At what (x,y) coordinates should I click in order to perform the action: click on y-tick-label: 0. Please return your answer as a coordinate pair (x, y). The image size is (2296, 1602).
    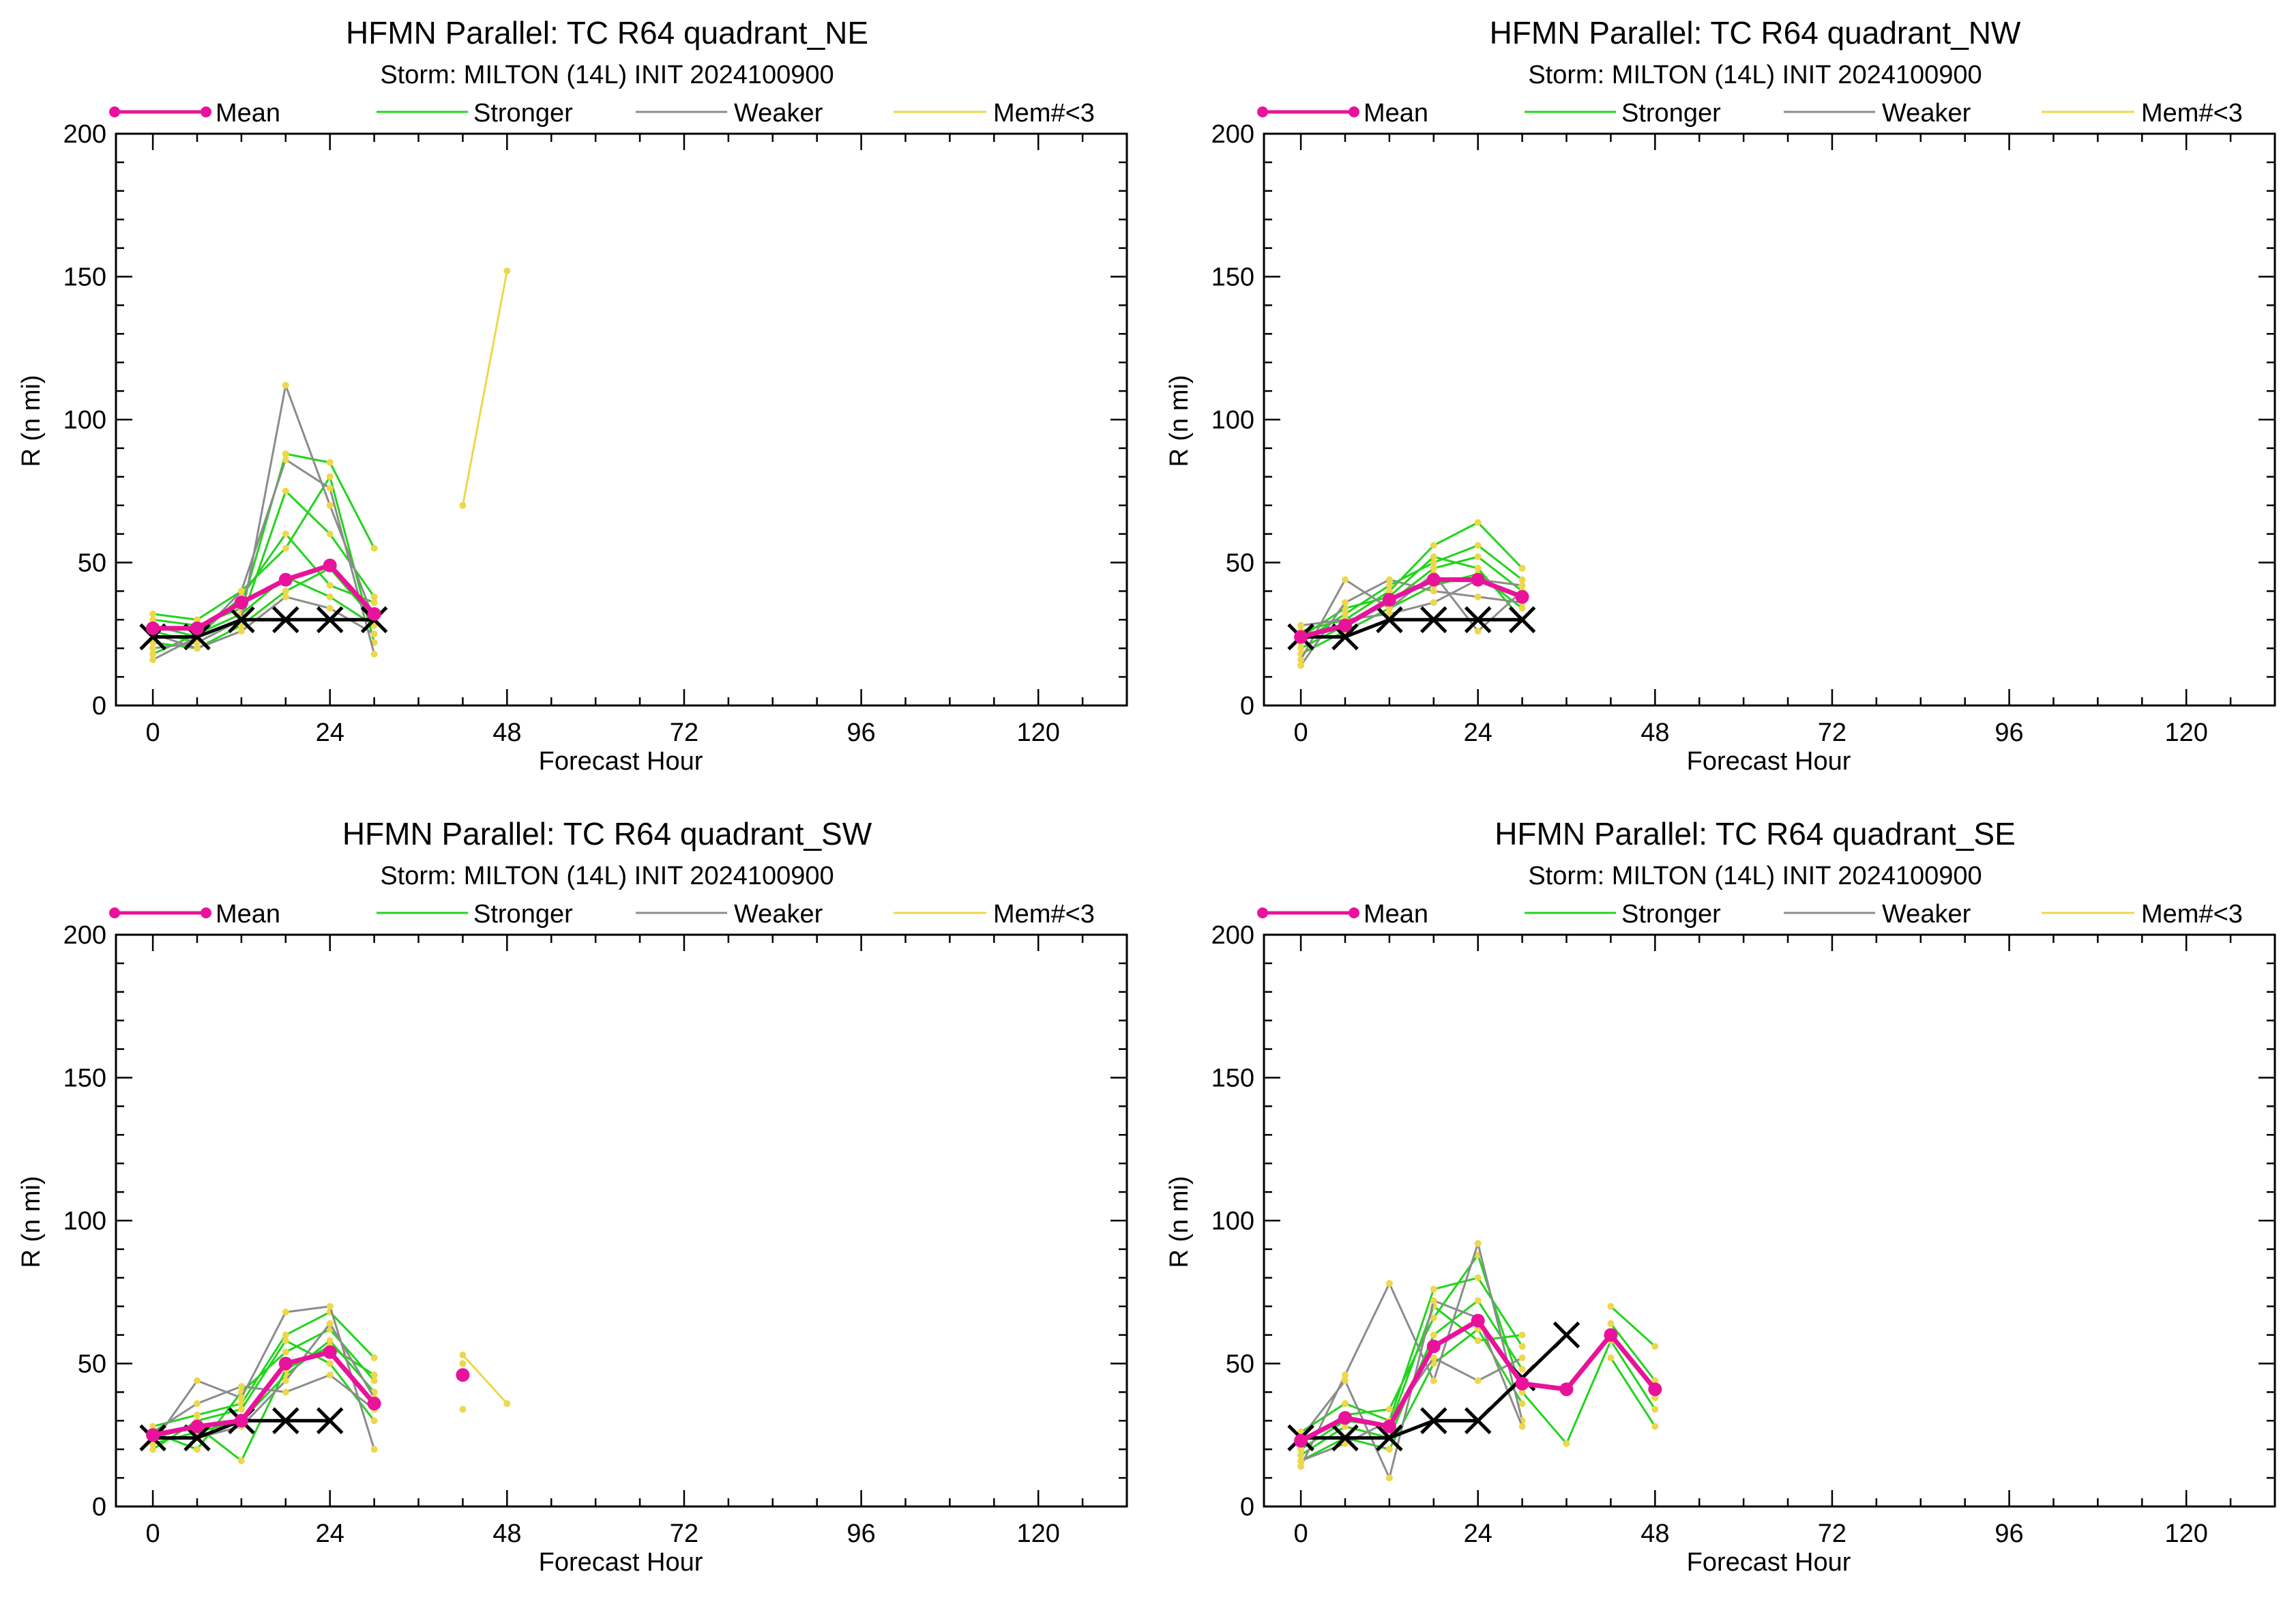
    Looking at the image, I should click on (1247, 706).